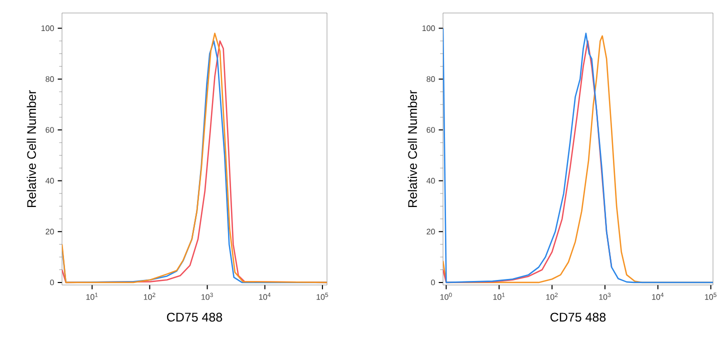  Describe the element at coordinates (446, 296) in the screenshot. I see `x-tick-label: 10$^{0}$` at that location.